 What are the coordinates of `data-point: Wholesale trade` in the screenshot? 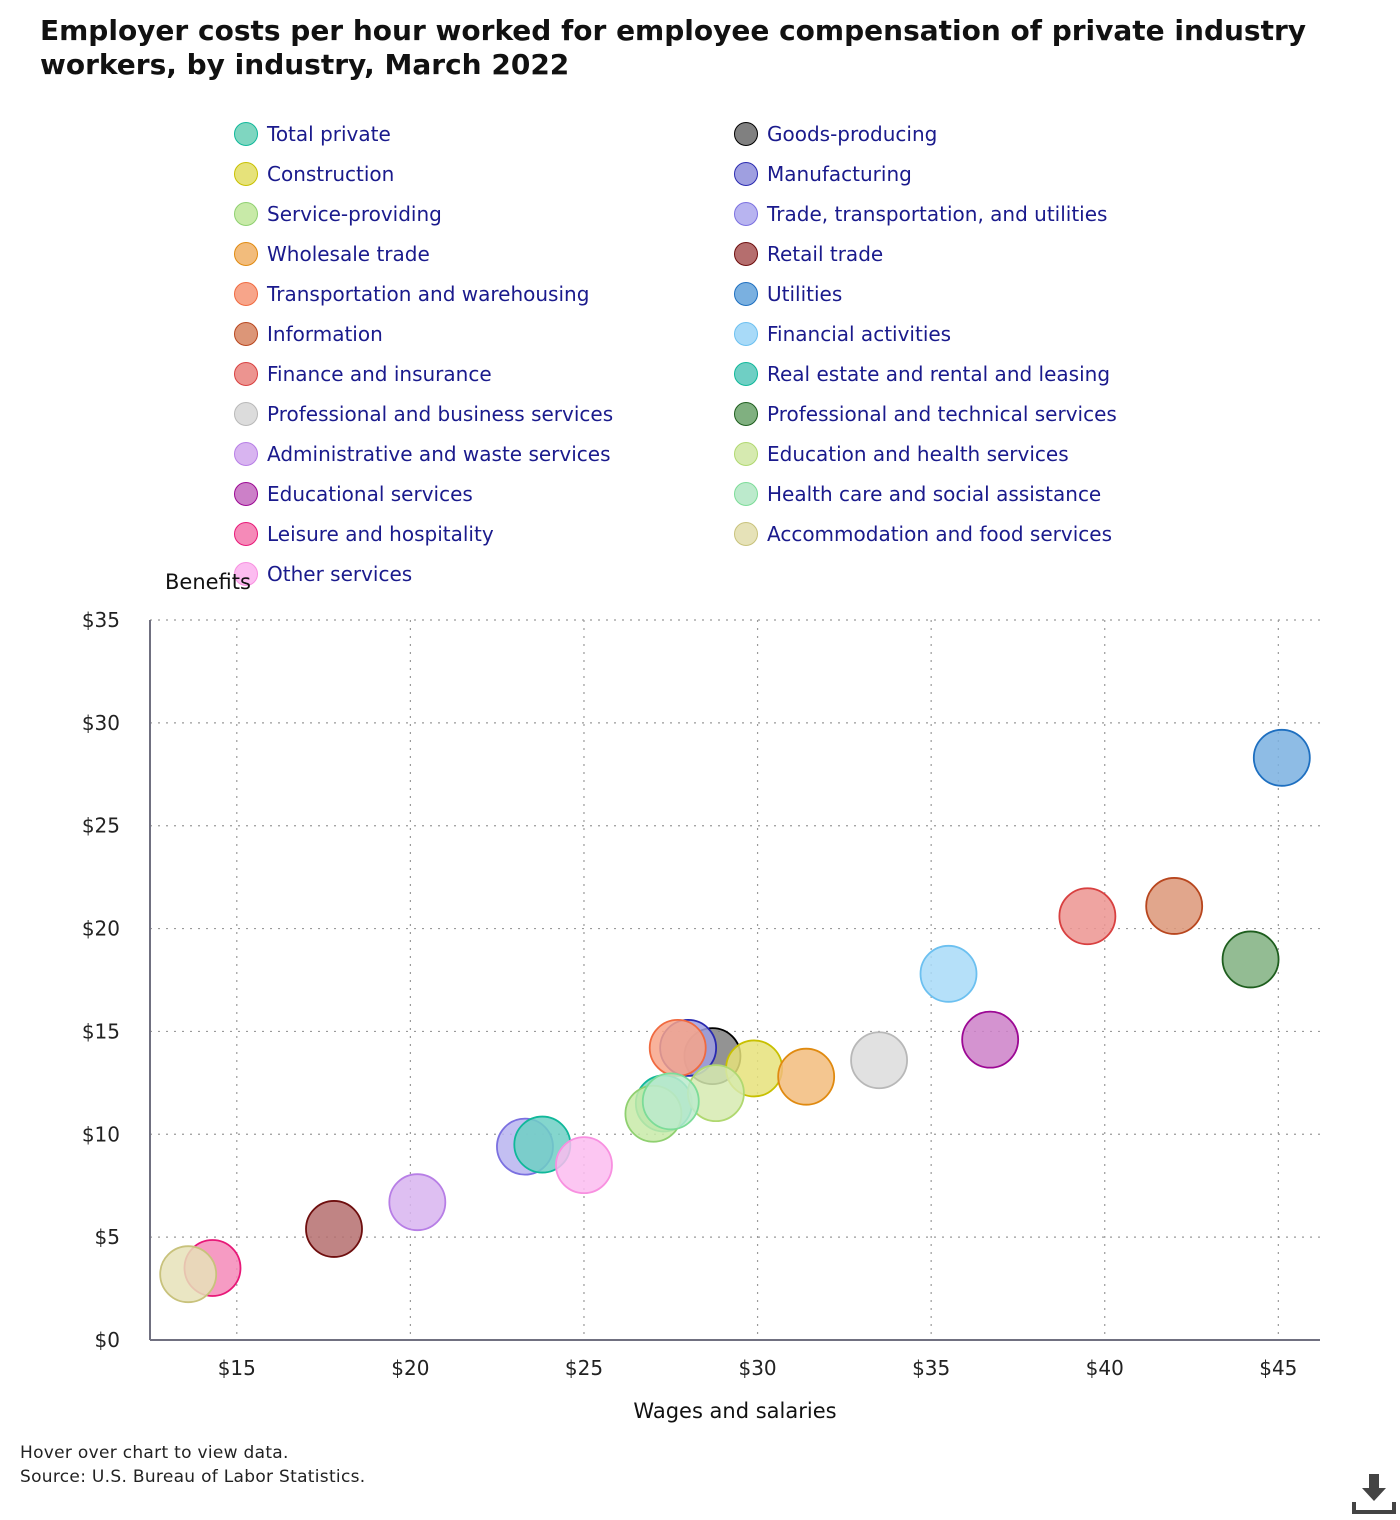 It's located at (806, 1076).